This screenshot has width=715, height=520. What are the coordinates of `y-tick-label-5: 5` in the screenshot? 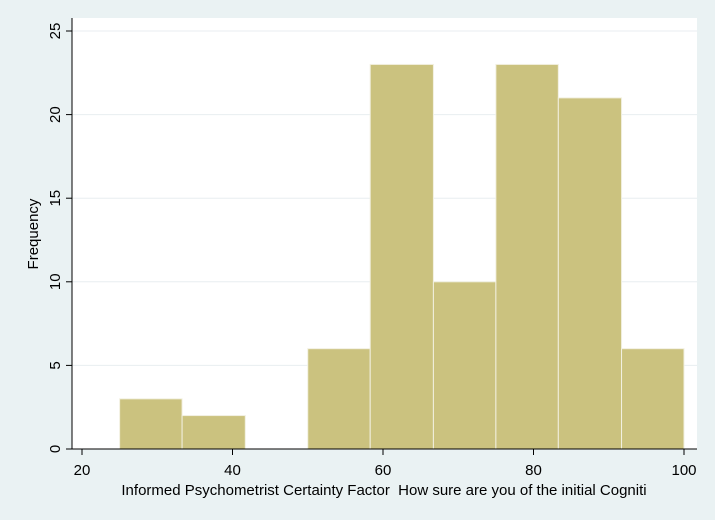 It's located at (55, 365).